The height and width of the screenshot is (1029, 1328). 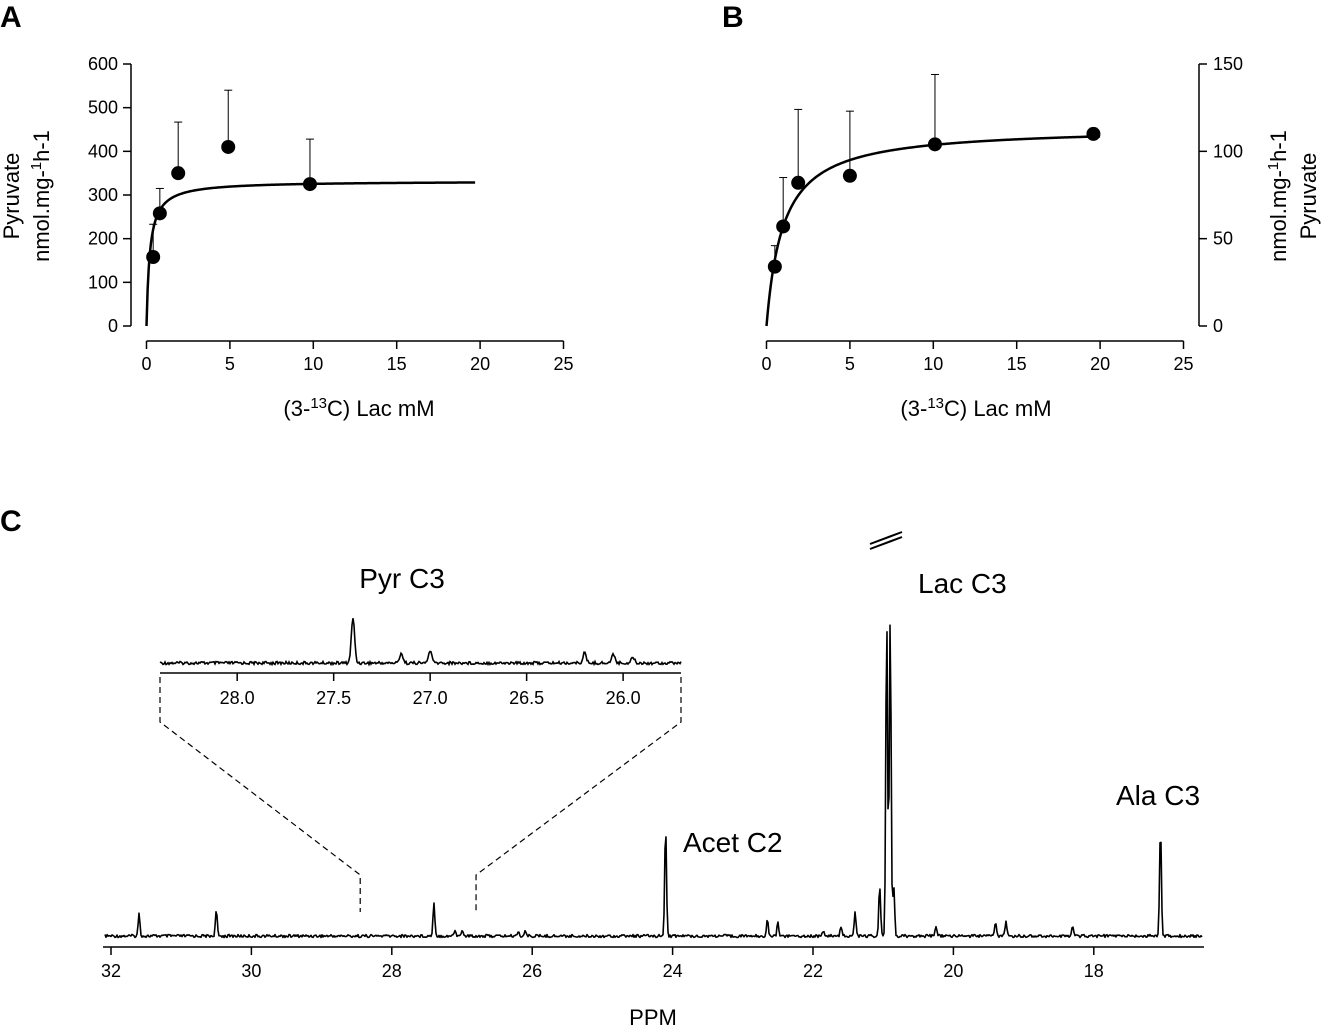 I want to click on inset-label-pyr-c3: Pyr C3, so click(x=402, y=578).